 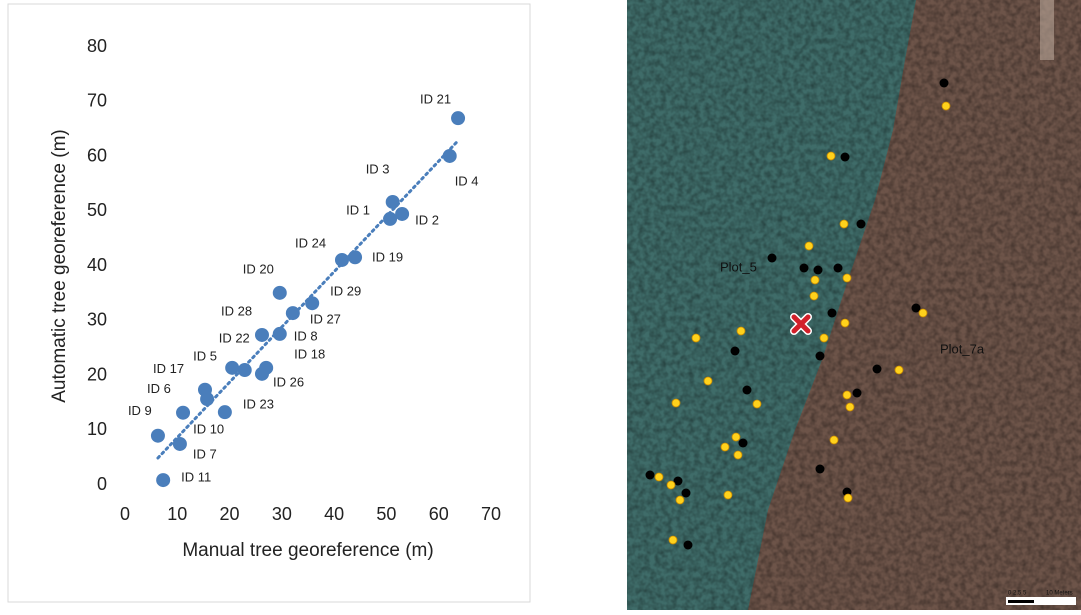 I want to click on point-label: ID 11, so click(x=196, y=477).